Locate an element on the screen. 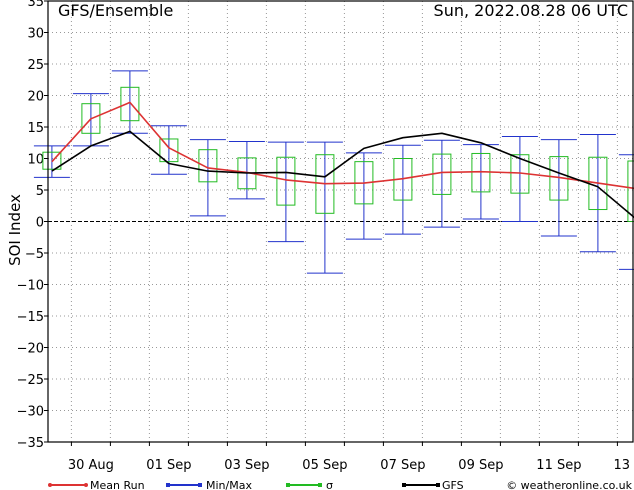 This screenshot has height=490, width=634. y-tick-label: 15 is located at coordinates (35, 128).